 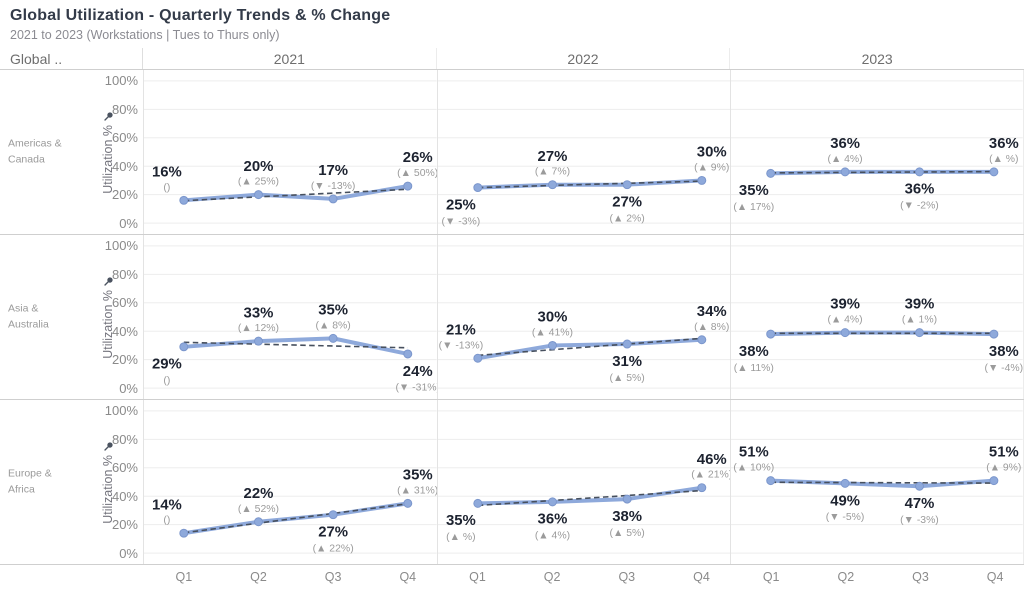 I want to click on change-label: (▼ -3%), so click(x=920, y=520).